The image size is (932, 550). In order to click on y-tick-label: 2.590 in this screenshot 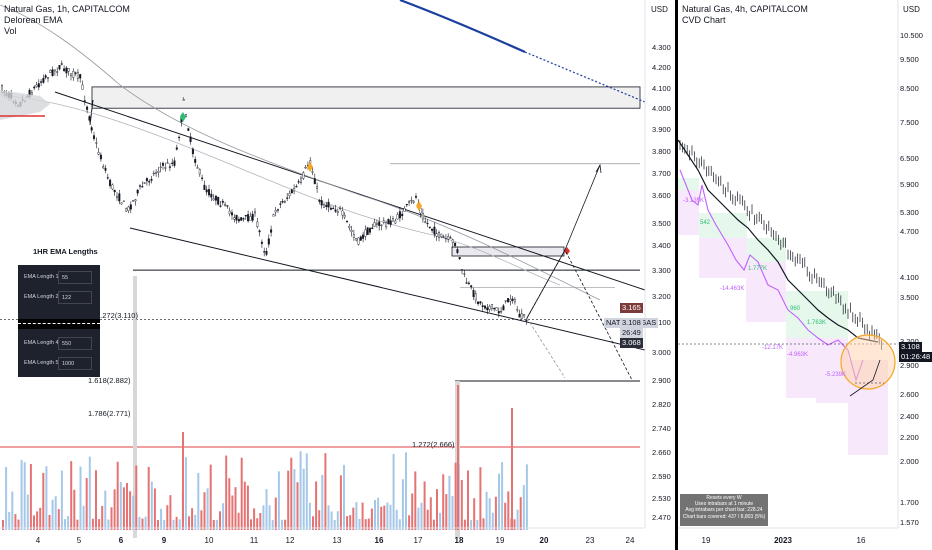, I will do `click(661, 476)`.